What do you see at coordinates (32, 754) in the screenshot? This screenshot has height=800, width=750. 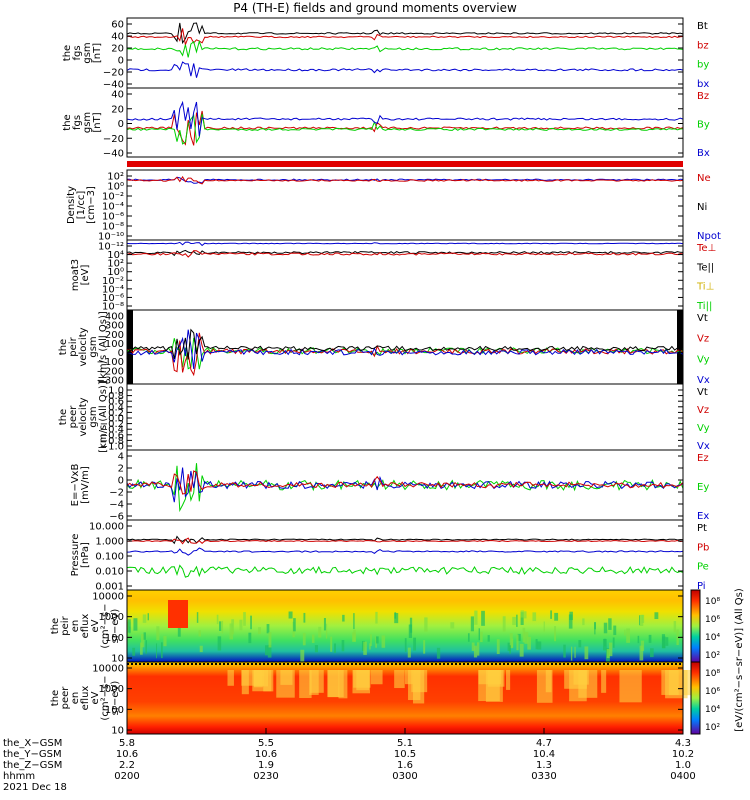 I see `x-axis-row-label: the_Y−GSM` at bounding box center [32, 754].